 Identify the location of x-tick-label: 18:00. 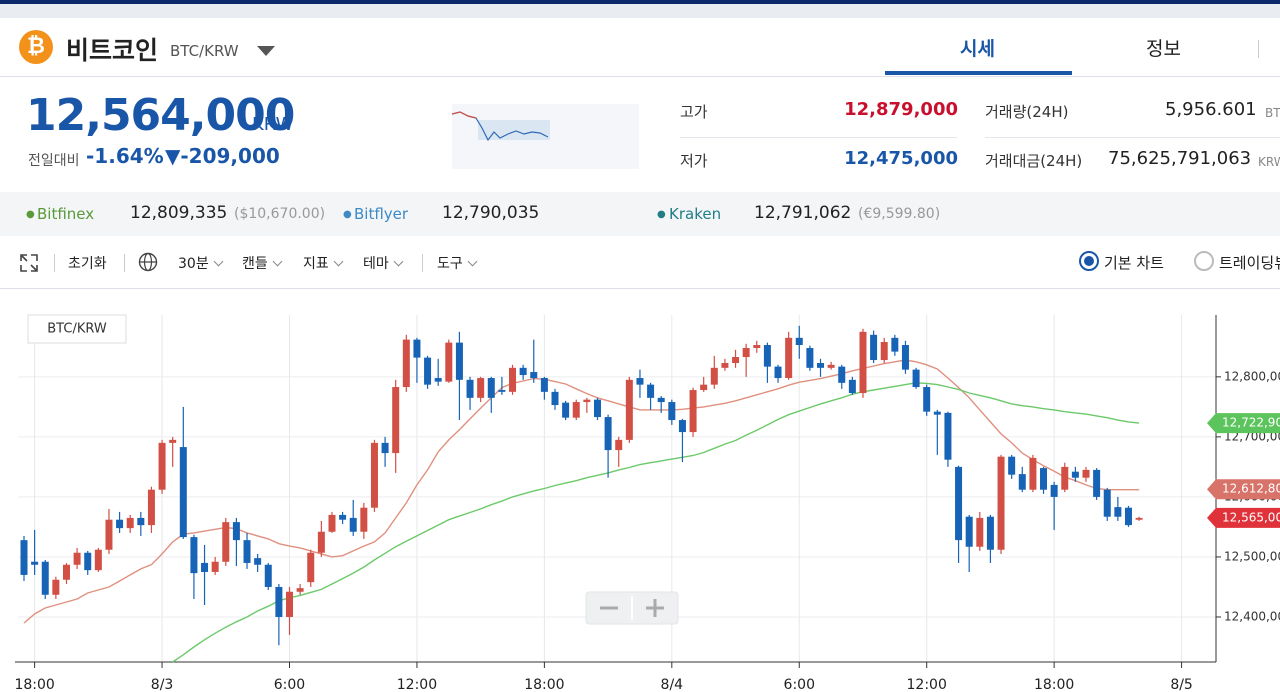
(544, 684).